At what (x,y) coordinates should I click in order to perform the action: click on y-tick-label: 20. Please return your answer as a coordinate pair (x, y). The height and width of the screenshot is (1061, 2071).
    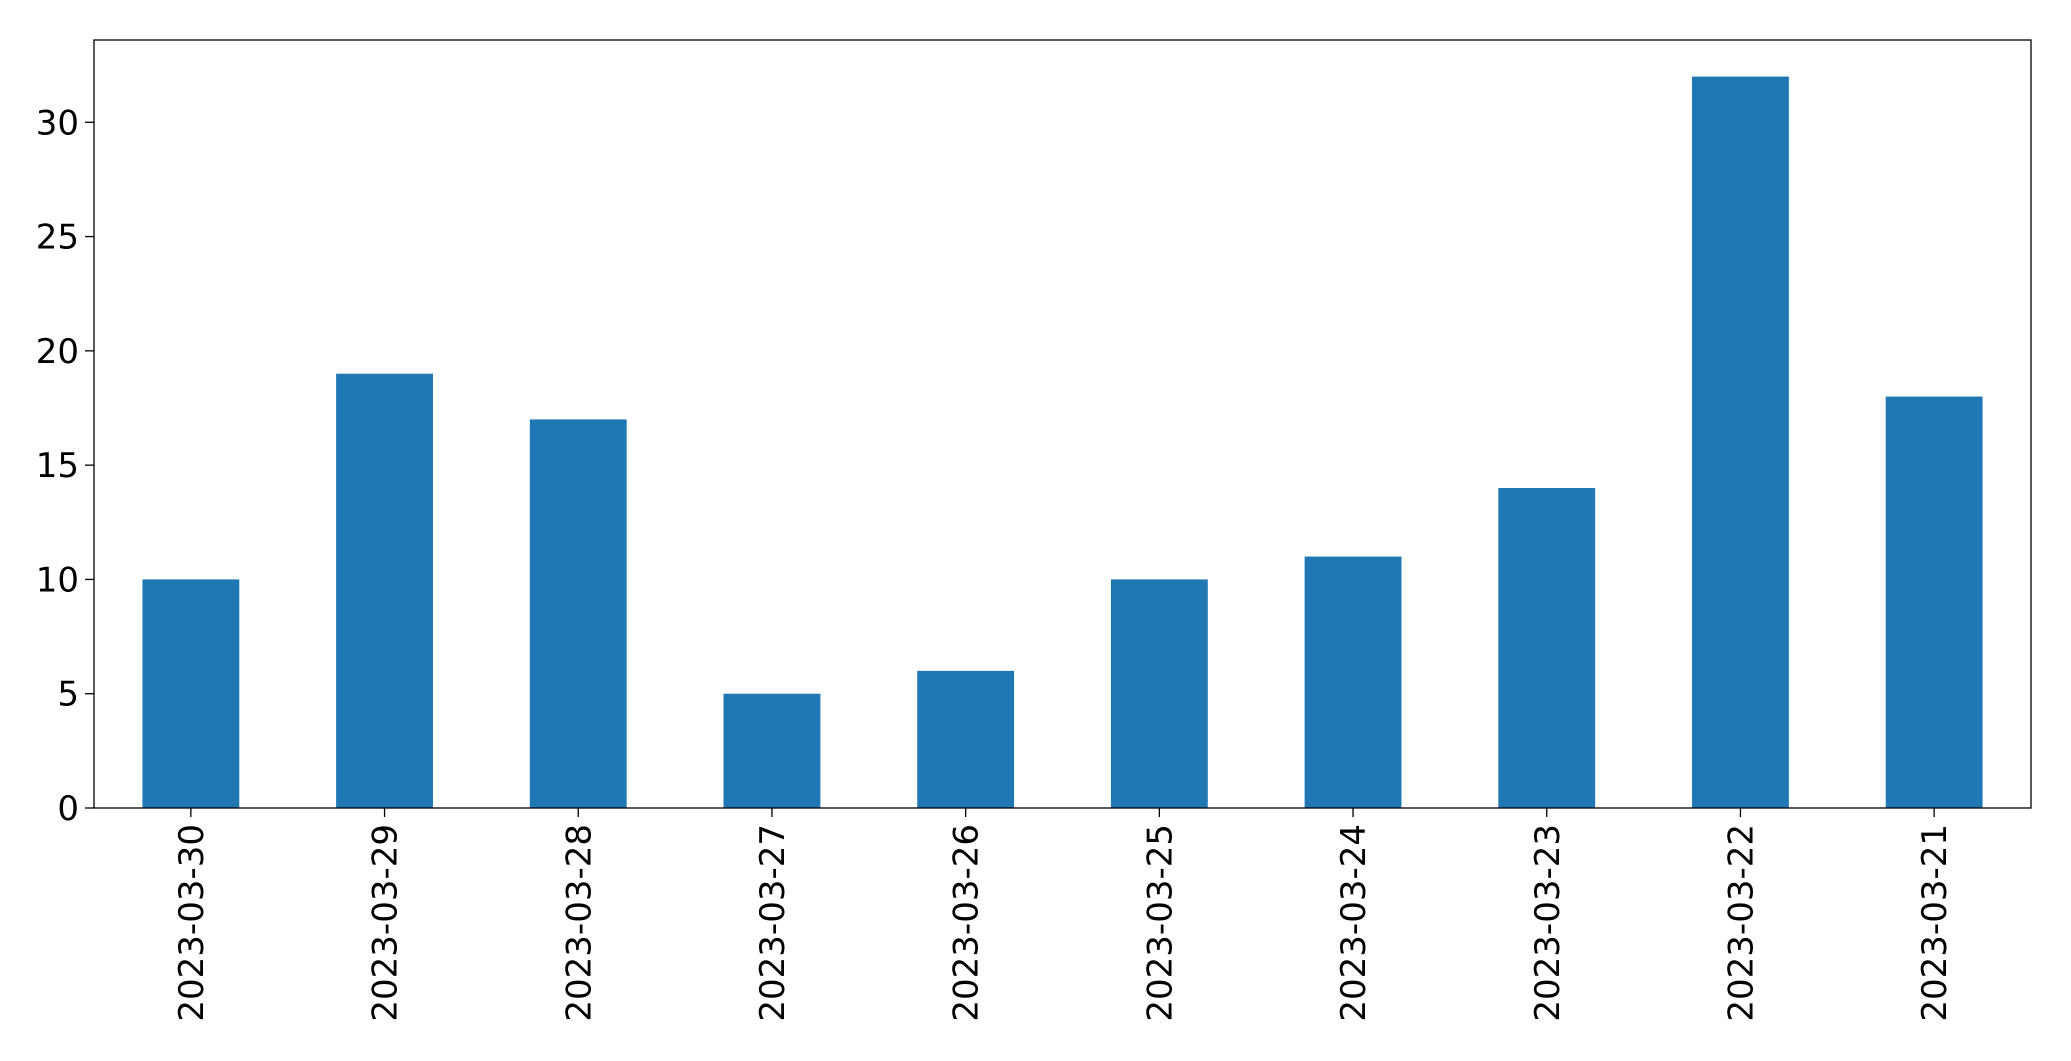
    Looking at the image, I should click on (57, 352).